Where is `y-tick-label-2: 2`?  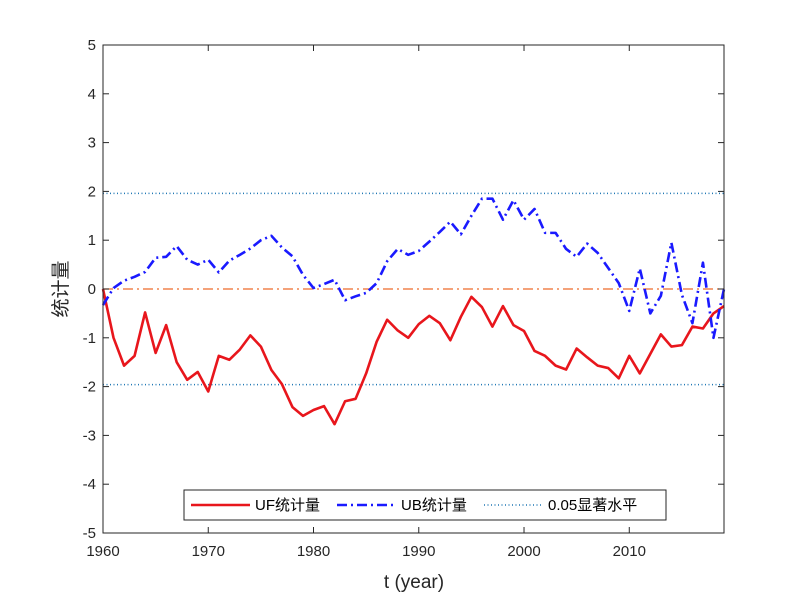 y-tick-label-2: 2 is located at coordinates (92, 191).